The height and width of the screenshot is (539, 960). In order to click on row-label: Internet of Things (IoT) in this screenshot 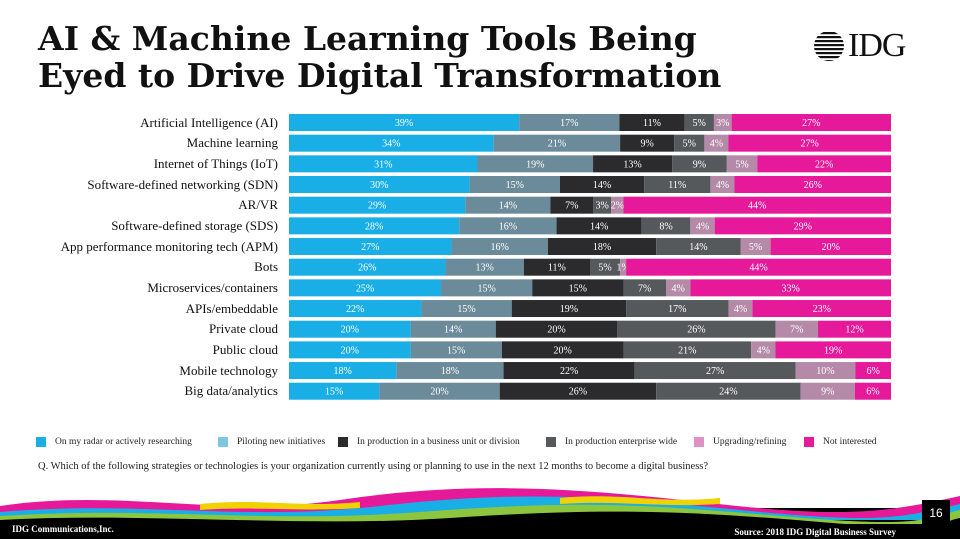, I will do `click(215, 163)`.